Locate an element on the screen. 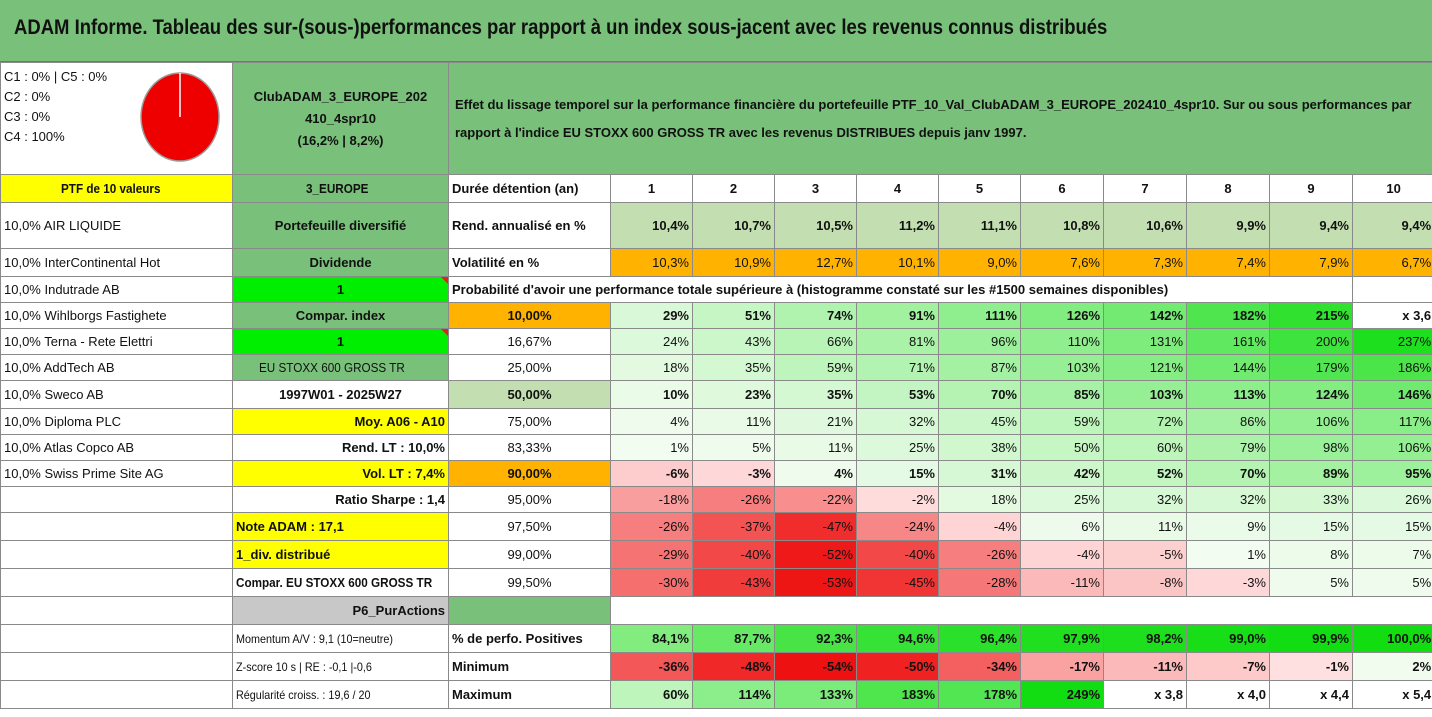 The height and width of the screenshot is (717, 1432). vol-cell: 9,0% is located at coordinates (979, 262).